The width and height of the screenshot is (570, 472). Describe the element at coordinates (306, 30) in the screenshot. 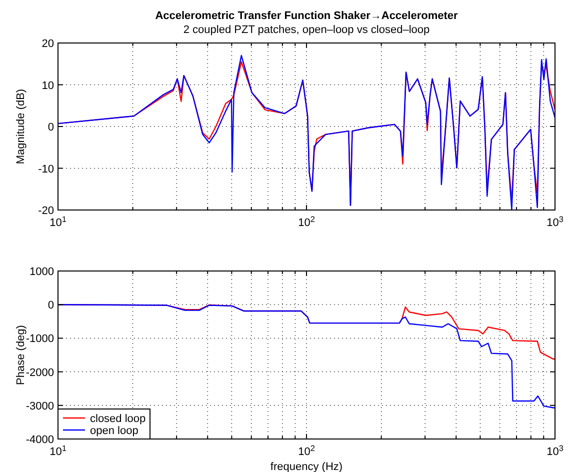

I see `chart-subtitle: 2 coupled PZT patches, open–loop vs closed–loop` at that location.